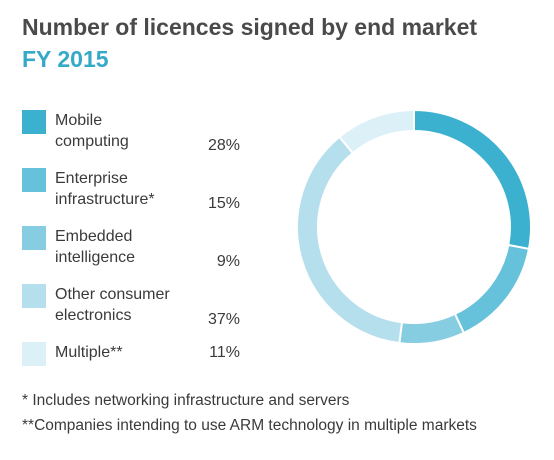 Image resolution: width=554 pixels, height=460 pixels. I want to click on legend-item-multiple: Multiple** 11%, so click(131, 364).